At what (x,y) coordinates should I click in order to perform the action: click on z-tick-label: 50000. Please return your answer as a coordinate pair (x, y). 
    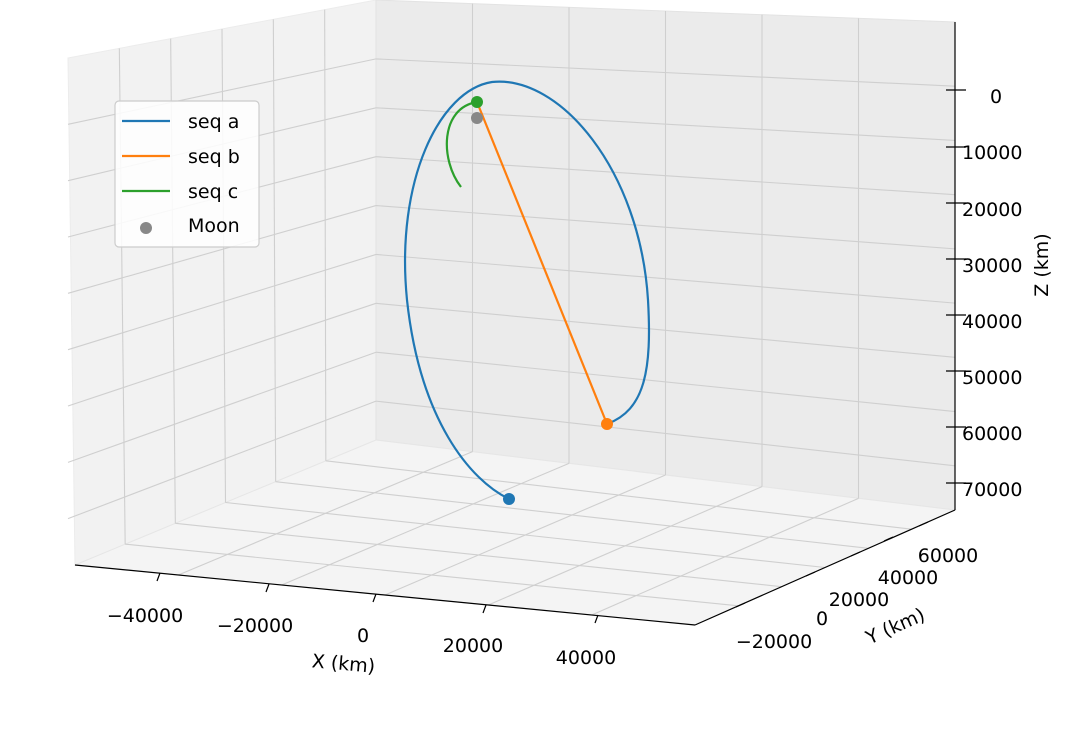
    Looking at the image, I should click on (992, 378).